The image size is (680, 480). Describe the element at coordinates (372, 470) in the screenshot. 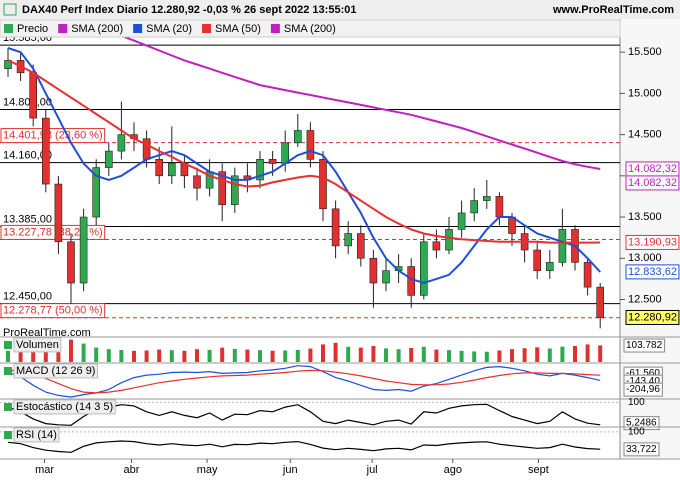

I see `x-tick-label: jul` at that location.